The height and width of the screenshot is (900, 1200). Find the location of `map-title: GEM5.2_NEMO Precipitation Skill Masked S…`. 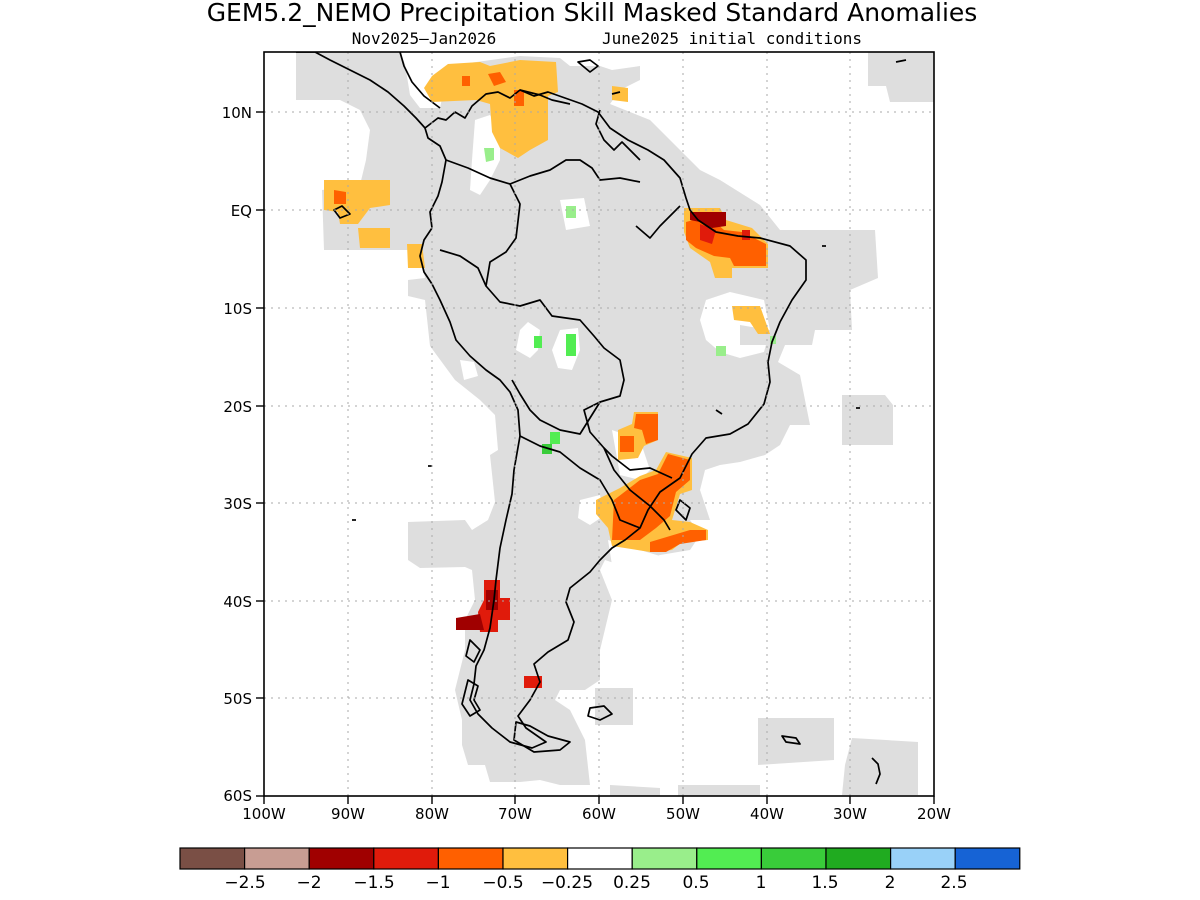

map-title: GEM5.2_NEMO Precipitation Skill Masked S… is located at coordinates (592, 13).